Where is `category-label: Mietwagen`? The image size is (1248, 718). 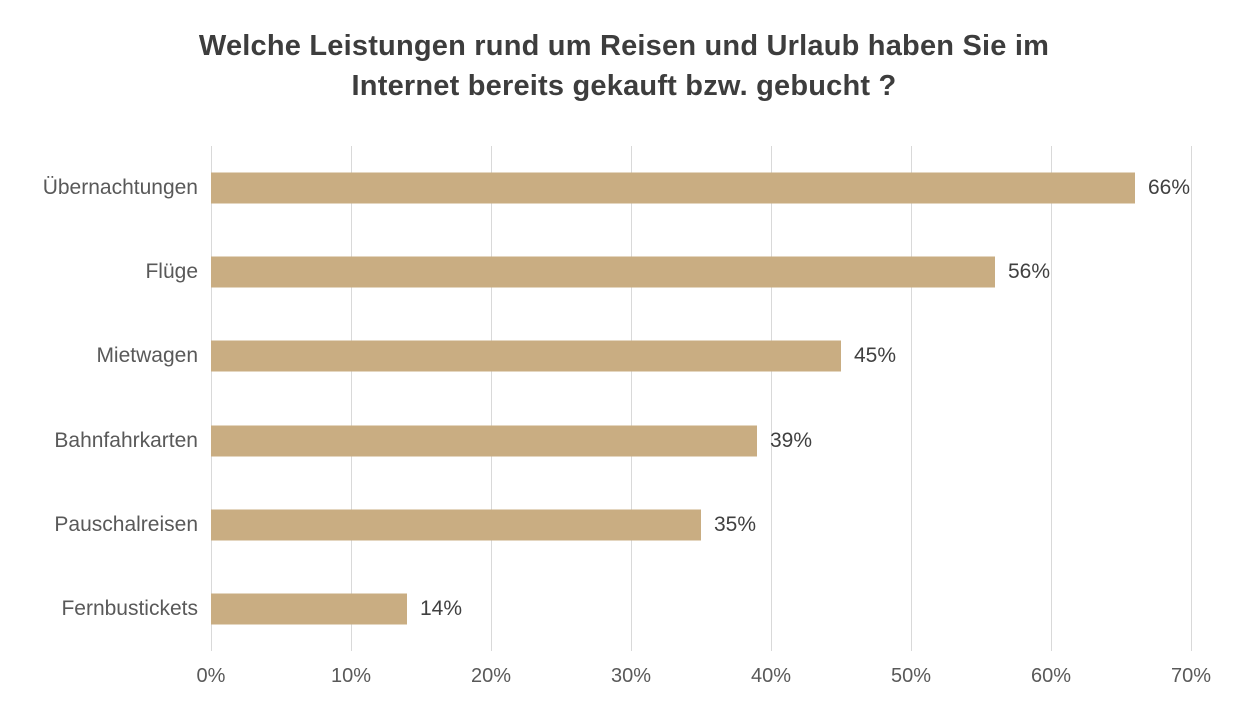
category-label: Mietwagen is located at coordinates (147, 356).